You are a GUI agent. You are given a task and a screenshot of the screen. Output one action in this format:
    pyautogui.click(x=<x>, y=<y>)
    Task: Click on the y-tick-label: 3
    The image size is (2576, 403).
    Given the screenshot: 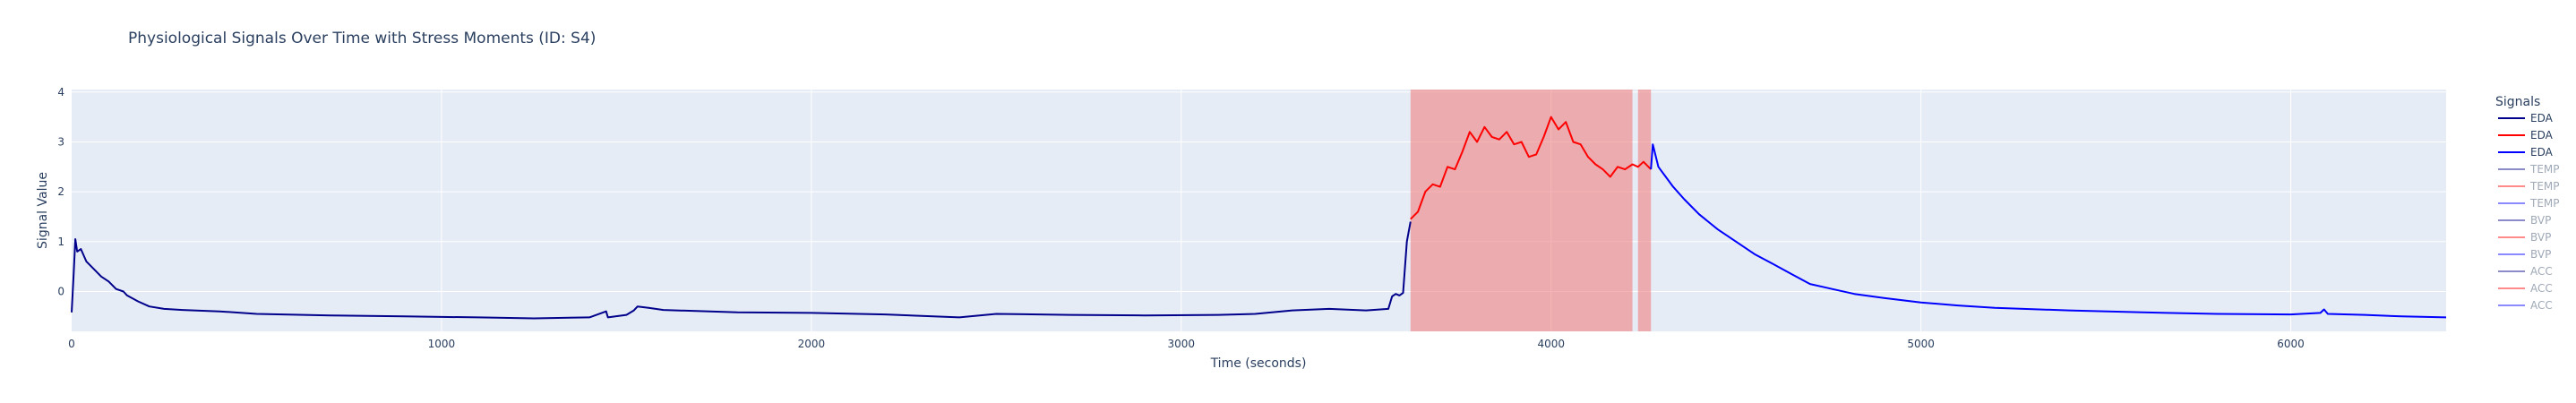 What is the action you would take?
    pyautogui.click(x=60, y=141)
    